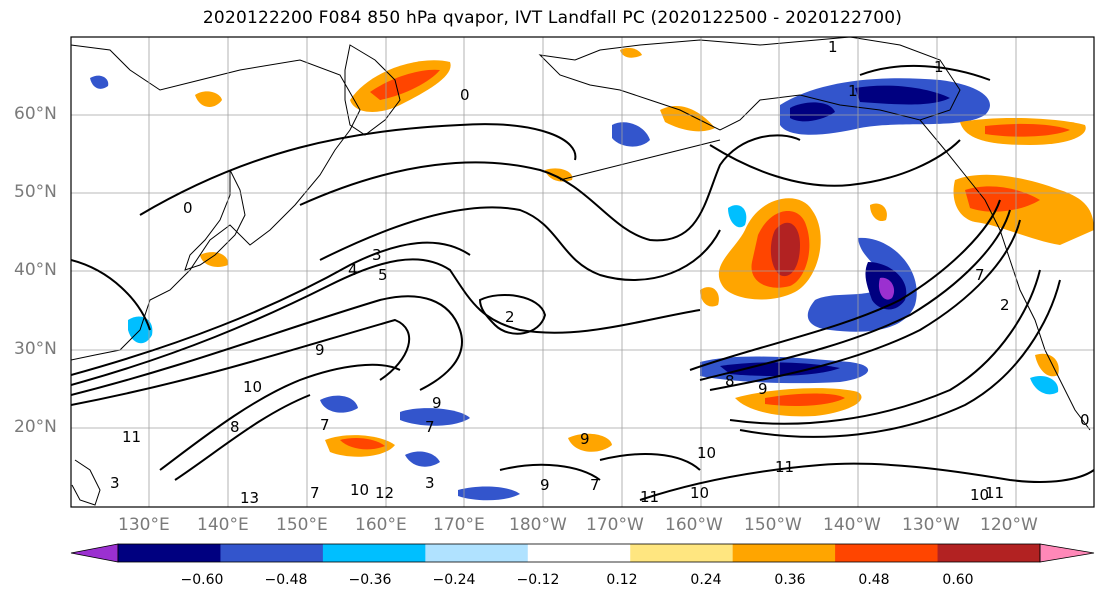 This screenshot has width=1105, height=601. I want to click on lat-label: 60°N, so click(35, 114).